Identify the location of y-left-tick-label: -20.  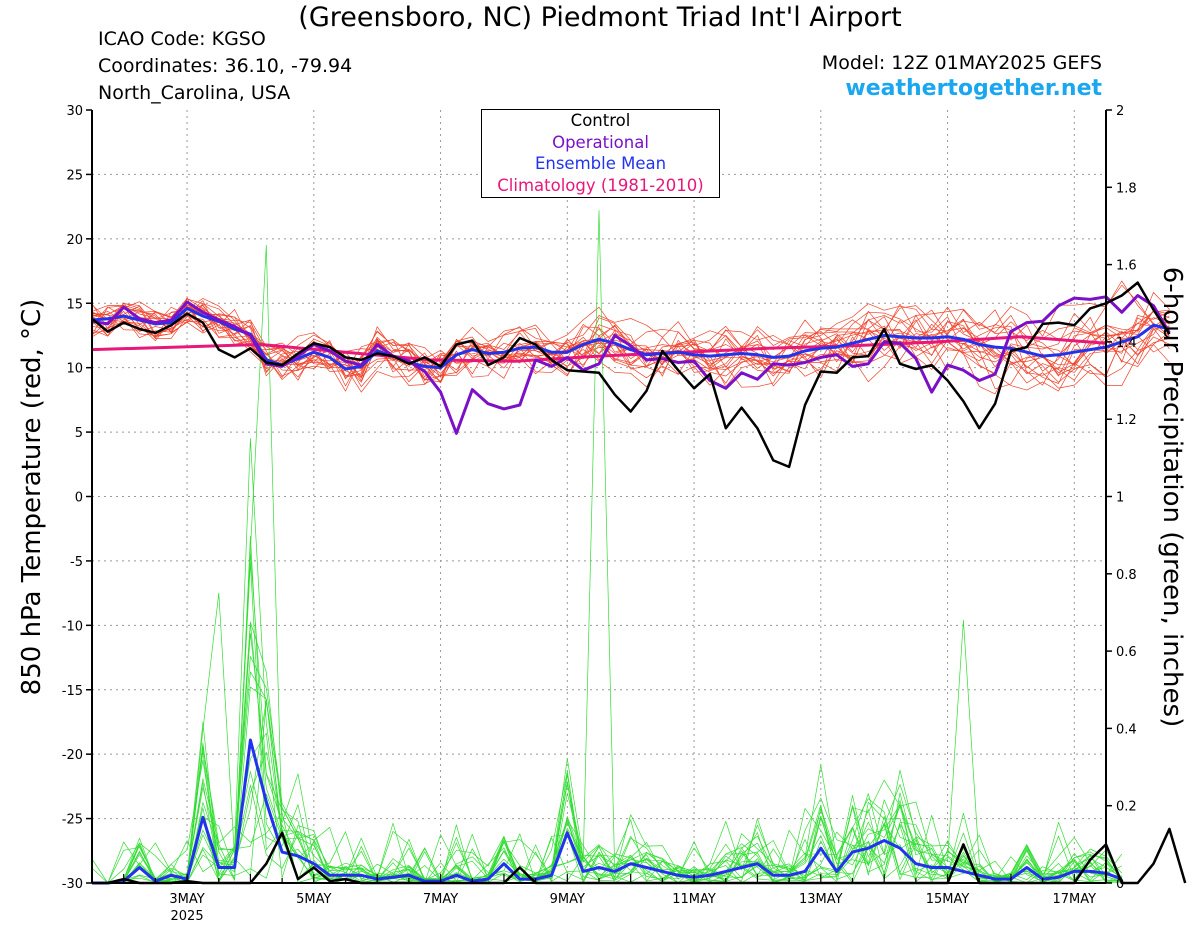
(72, 755).